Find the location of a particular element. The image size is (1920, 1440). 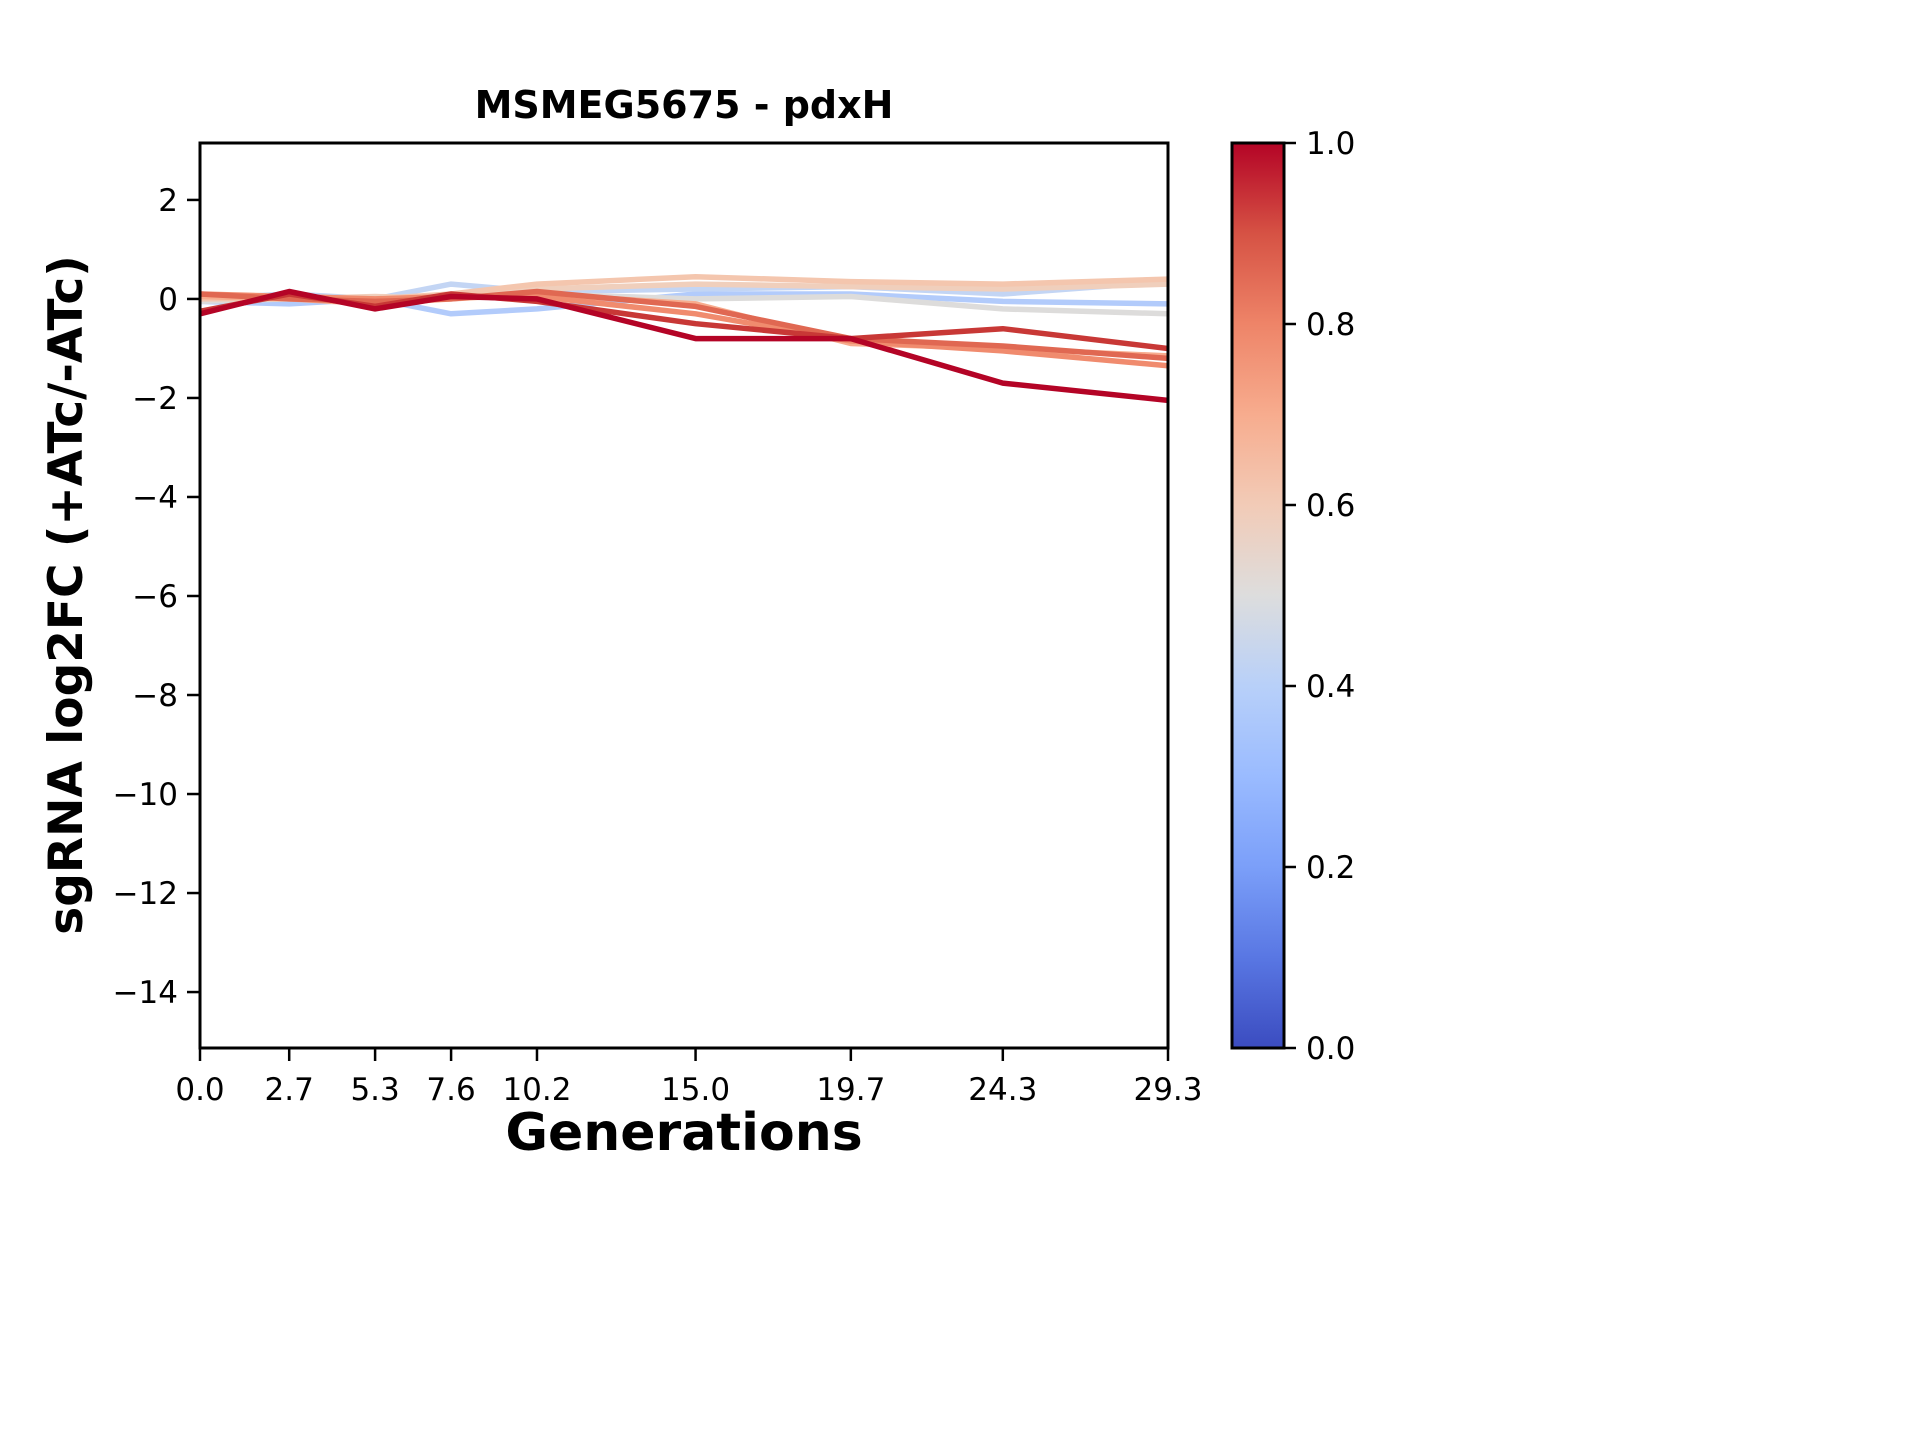

x-tick-label: 15.0 is located at coordinates (695, 1090).